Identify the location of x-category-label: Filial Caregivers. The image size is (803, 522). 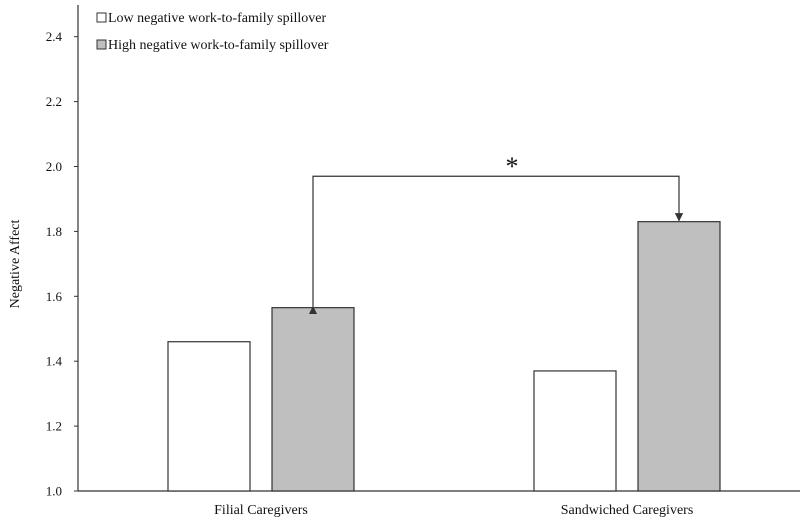
(261, 510).